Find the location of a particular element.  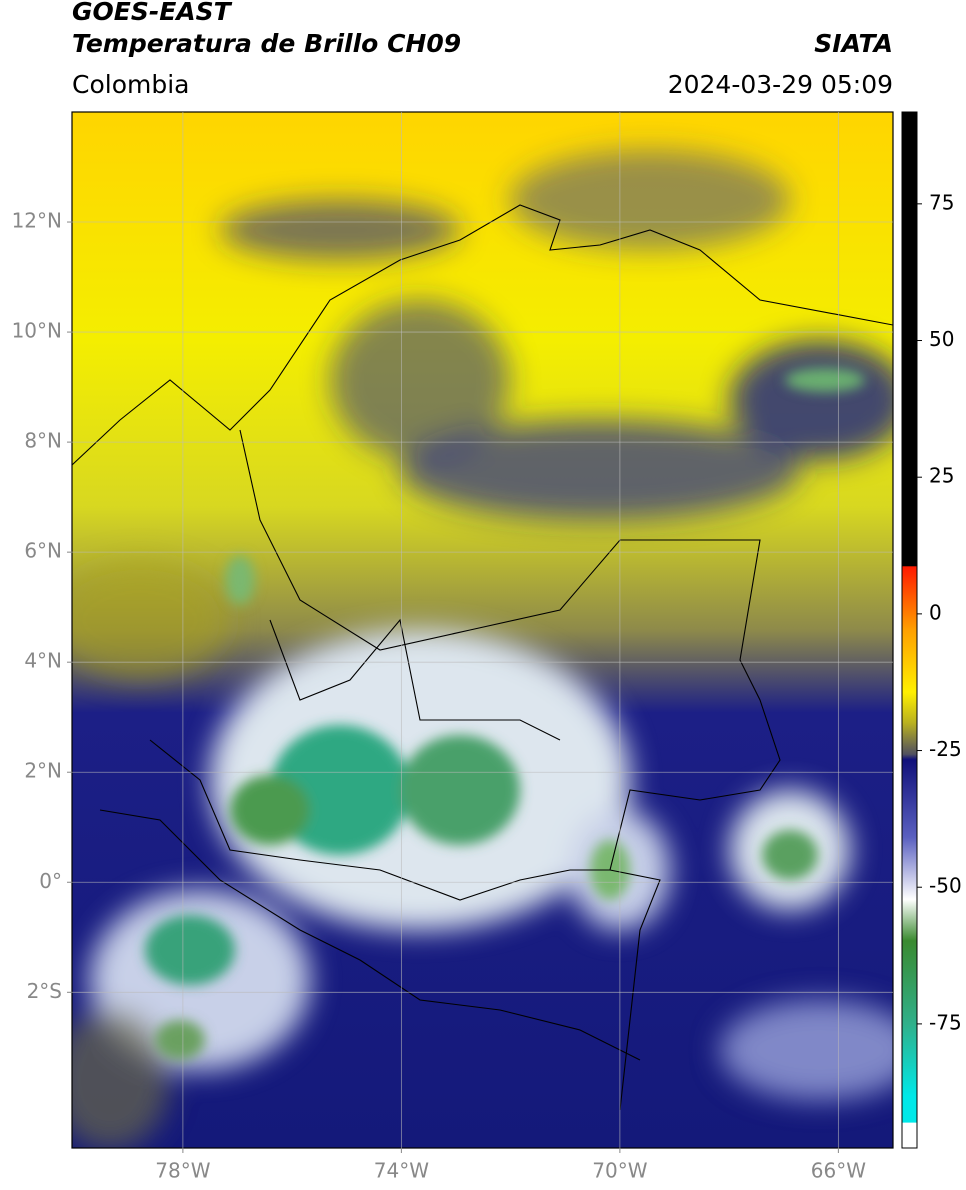

title: GOES-EAST is located at coordinates (152, 13).